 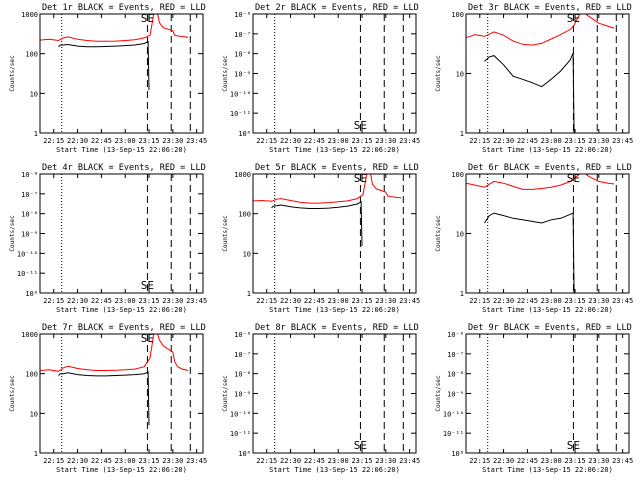 I want to click on chart-title: Det 8r BLACK = Events, RED = LLD, so click(x=337, y=328).